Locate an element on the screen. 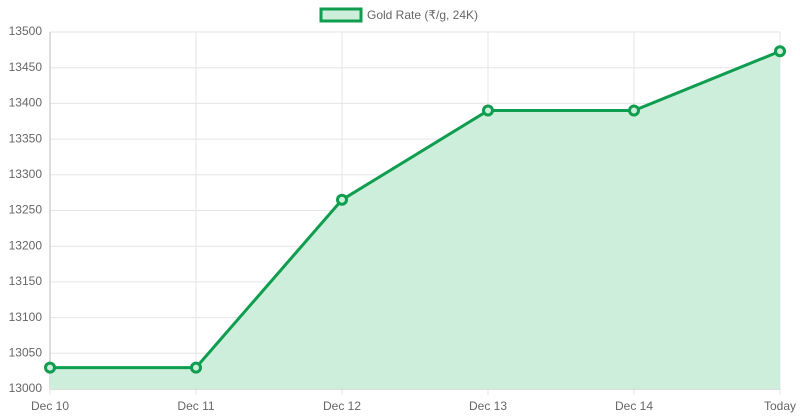  legend-label: Gold Rate (₹/g, 24K) is located at coordinates (422, 15).